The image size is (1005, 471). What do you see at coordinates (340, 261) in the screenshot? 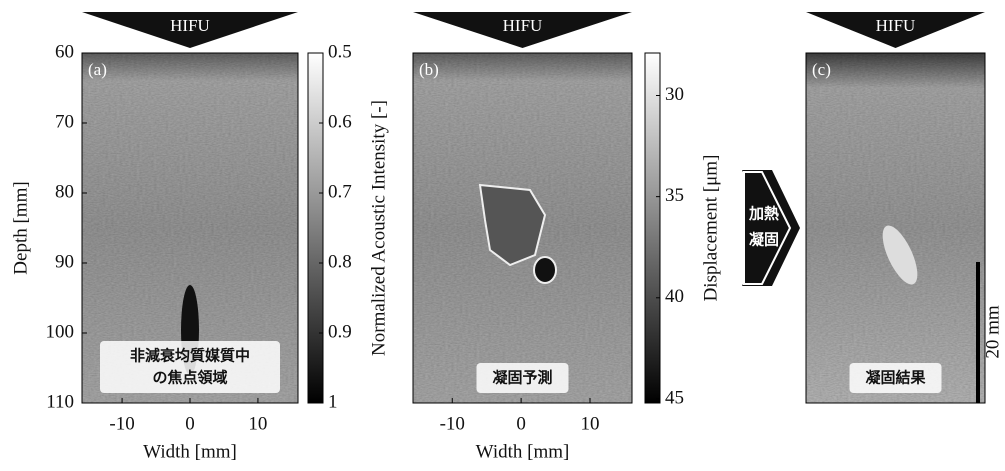
I see `colorbar-tick-label: 0.8` at bounding box center [340, 261].